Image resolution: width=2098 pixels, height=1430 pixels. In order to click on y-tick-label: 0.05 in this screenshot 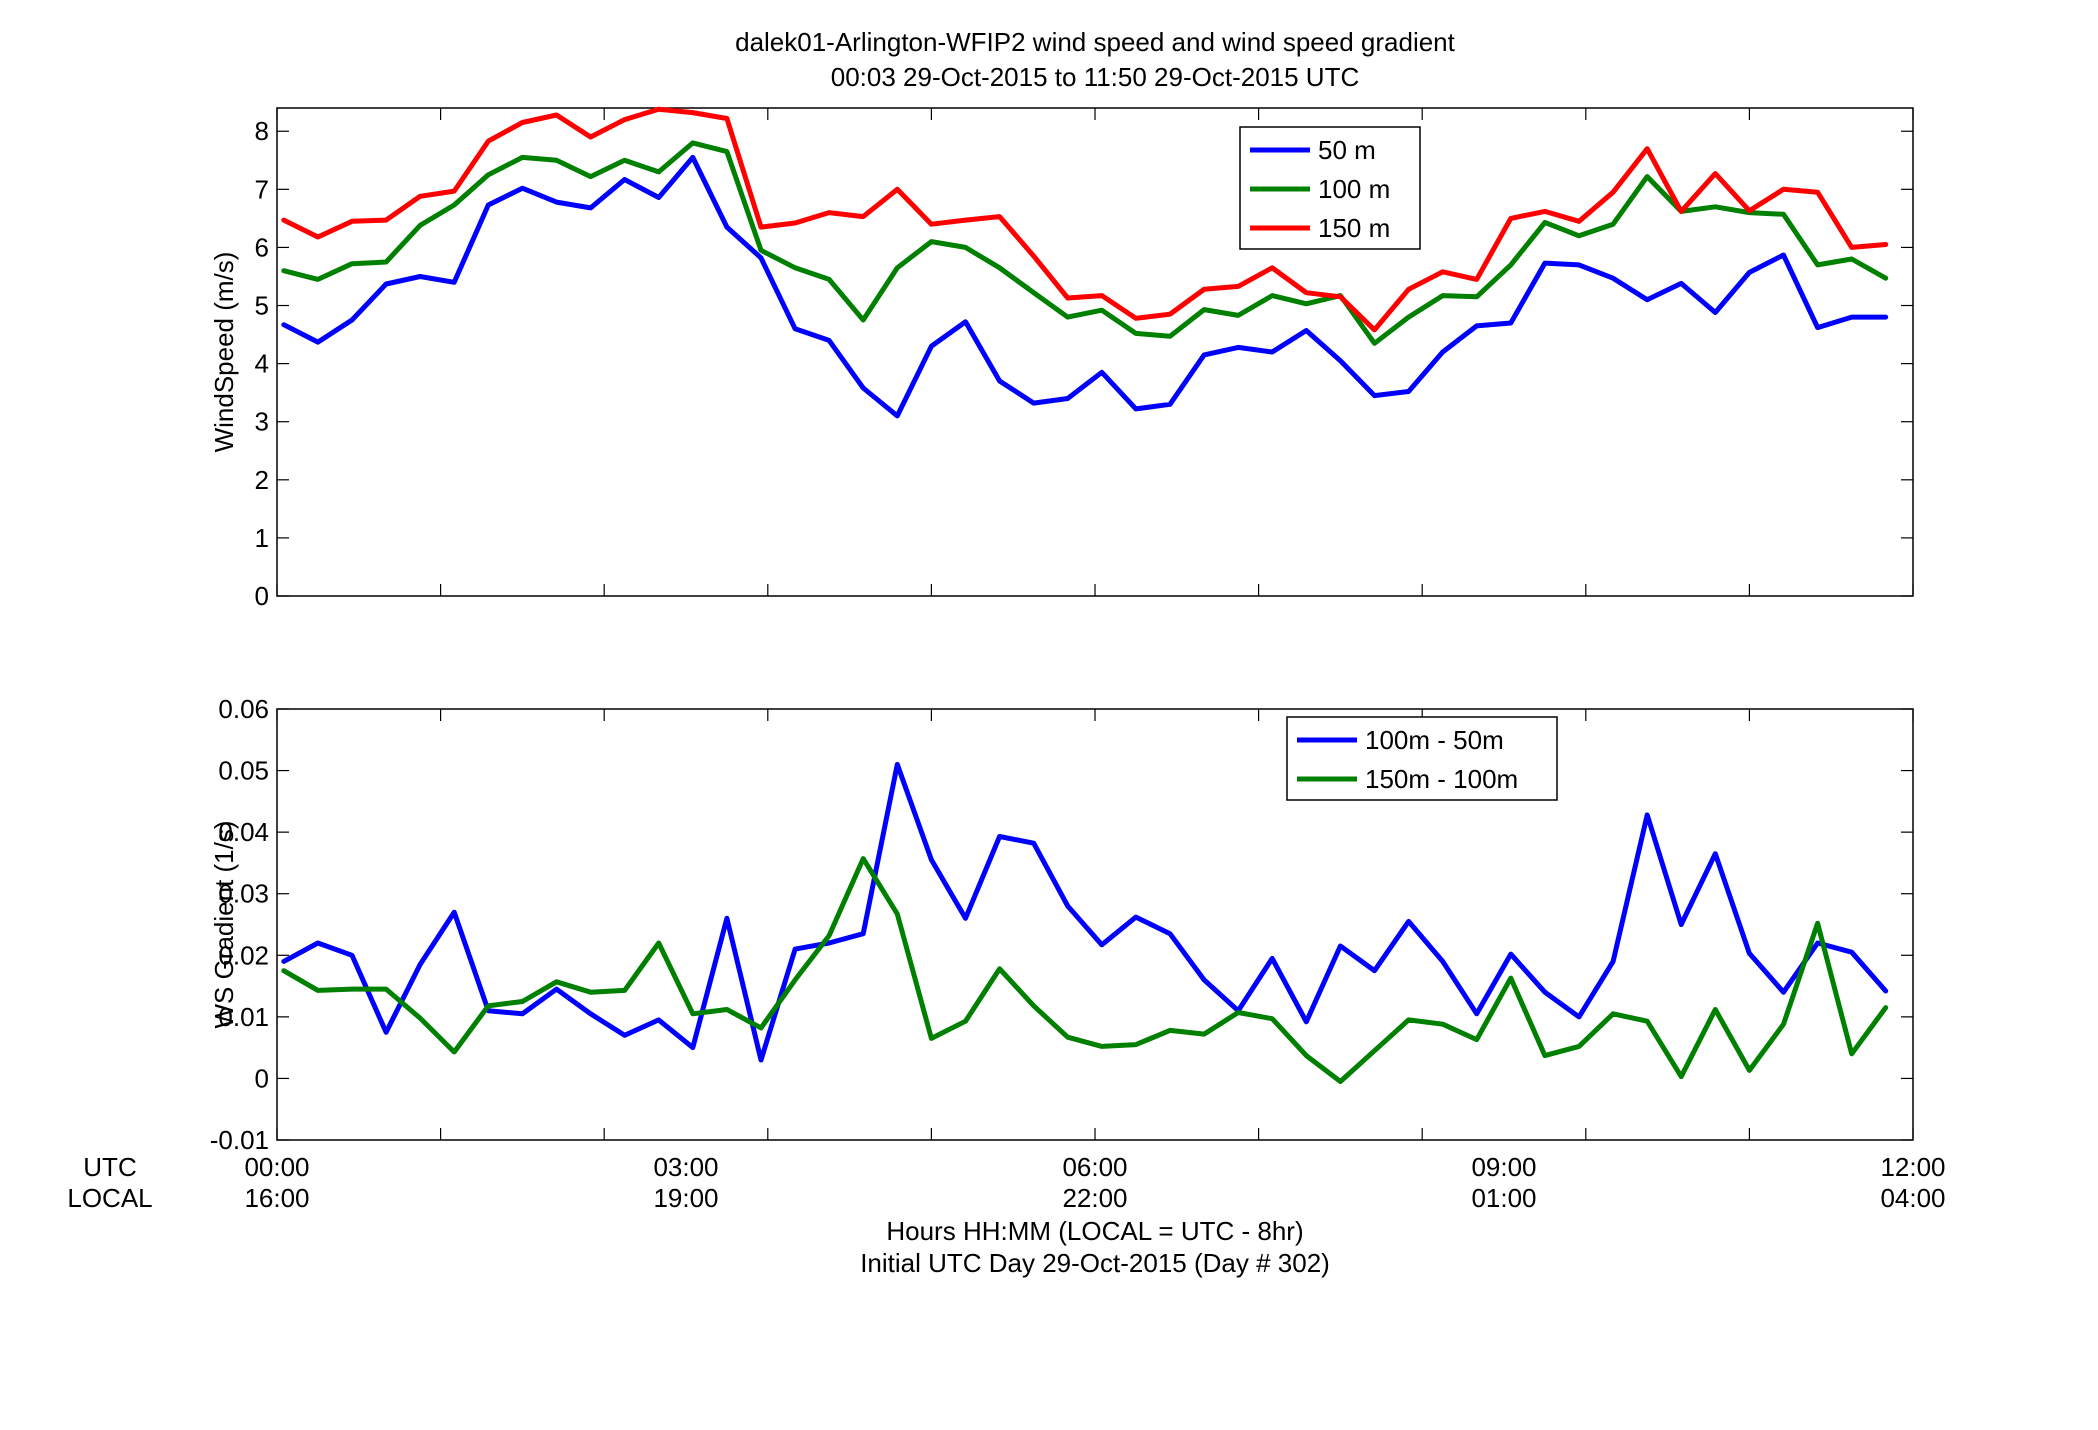, I will do `click(243, 771)`.